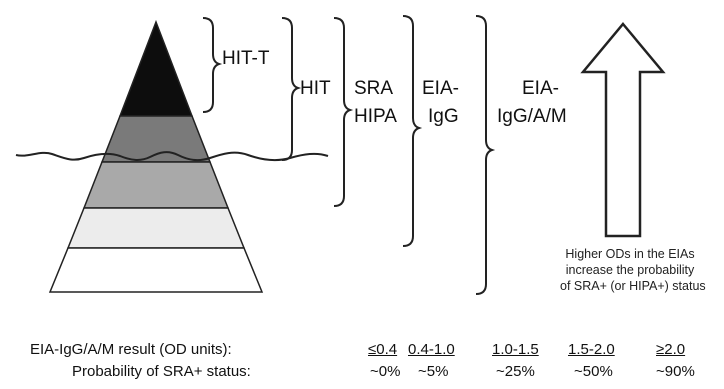 The image size is (724, 389). What do you see at coordinates (433, 371) in the screenshot?
I see `probability-value: ~5%` at bounding box center [433, 371].